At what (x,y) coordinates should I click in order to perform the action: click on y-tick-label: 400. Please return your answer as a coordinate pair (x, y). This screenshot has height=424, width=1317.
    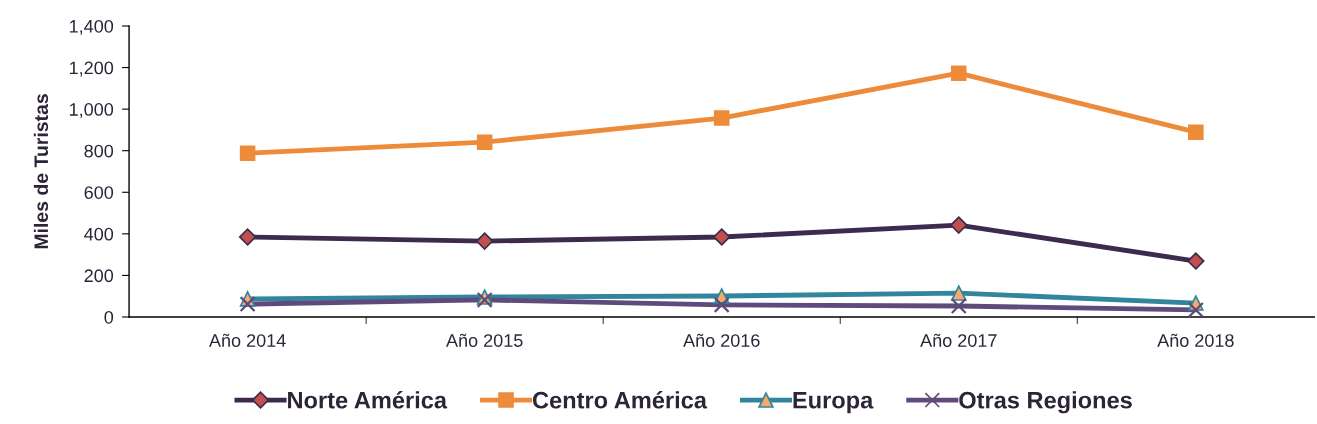
    Looking at the image, I should click on (99, 234).